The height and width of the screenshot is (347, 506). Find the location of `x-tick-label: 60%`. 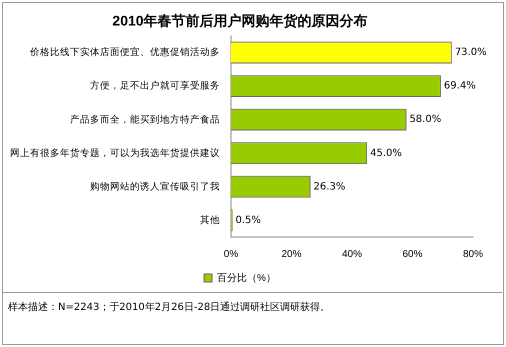

x-tick-label: 60% is located at coordinates (412, 254).